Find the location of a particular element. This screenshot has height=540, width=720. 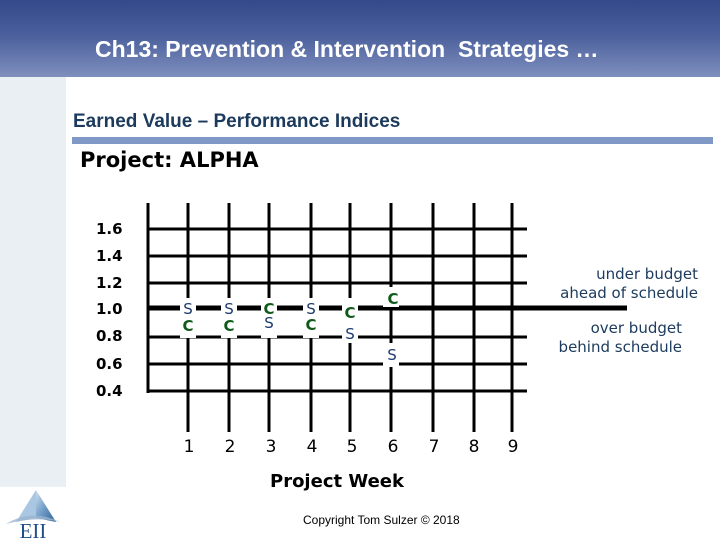

chart-title: Project: ALPHA is located at coordinates (169, 160).